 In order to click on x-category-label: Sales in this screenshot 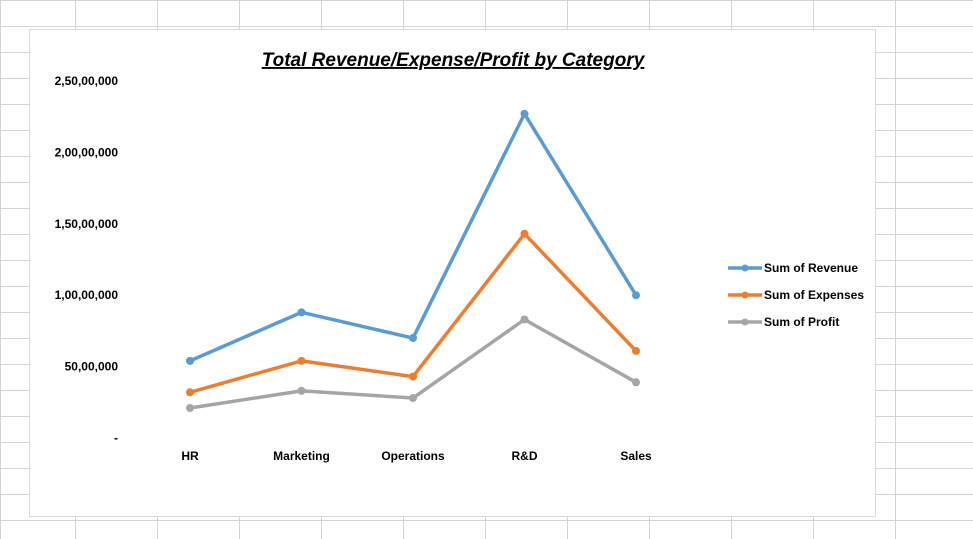, I will do `click(636, 456)`.